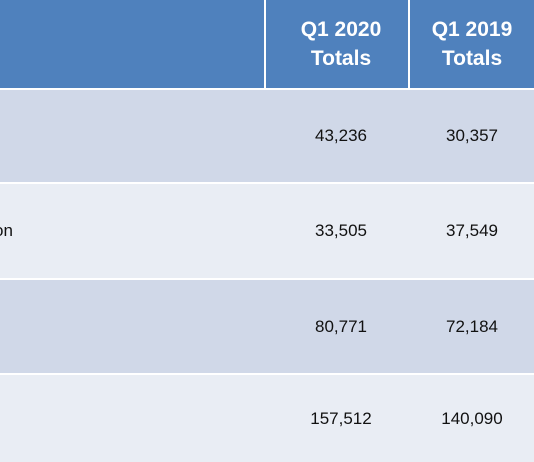  I want to click on q1-2020-cell: 80,771, so click(337, 326).